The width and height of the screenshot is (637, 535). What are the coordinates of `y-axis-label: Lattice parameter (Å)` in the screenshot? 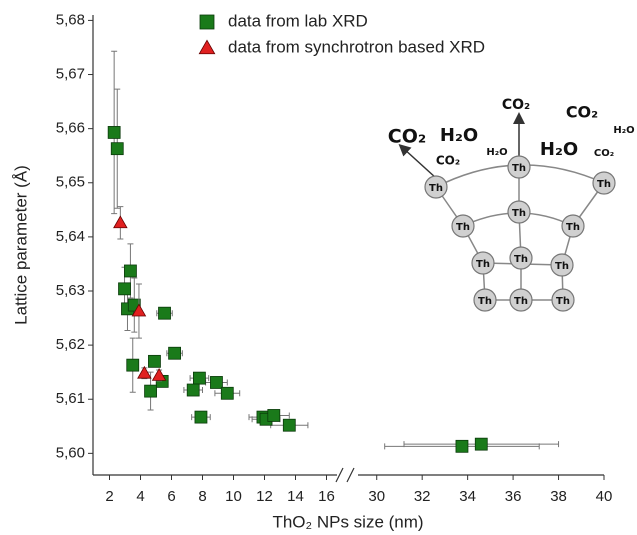 It's located at (20, 245).